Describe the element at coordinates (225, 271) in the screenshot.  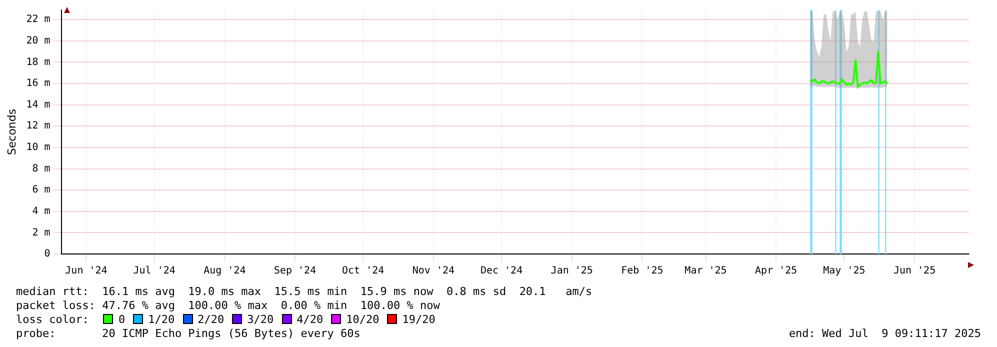
I see `x-tick-label: Aug '24` at that location.